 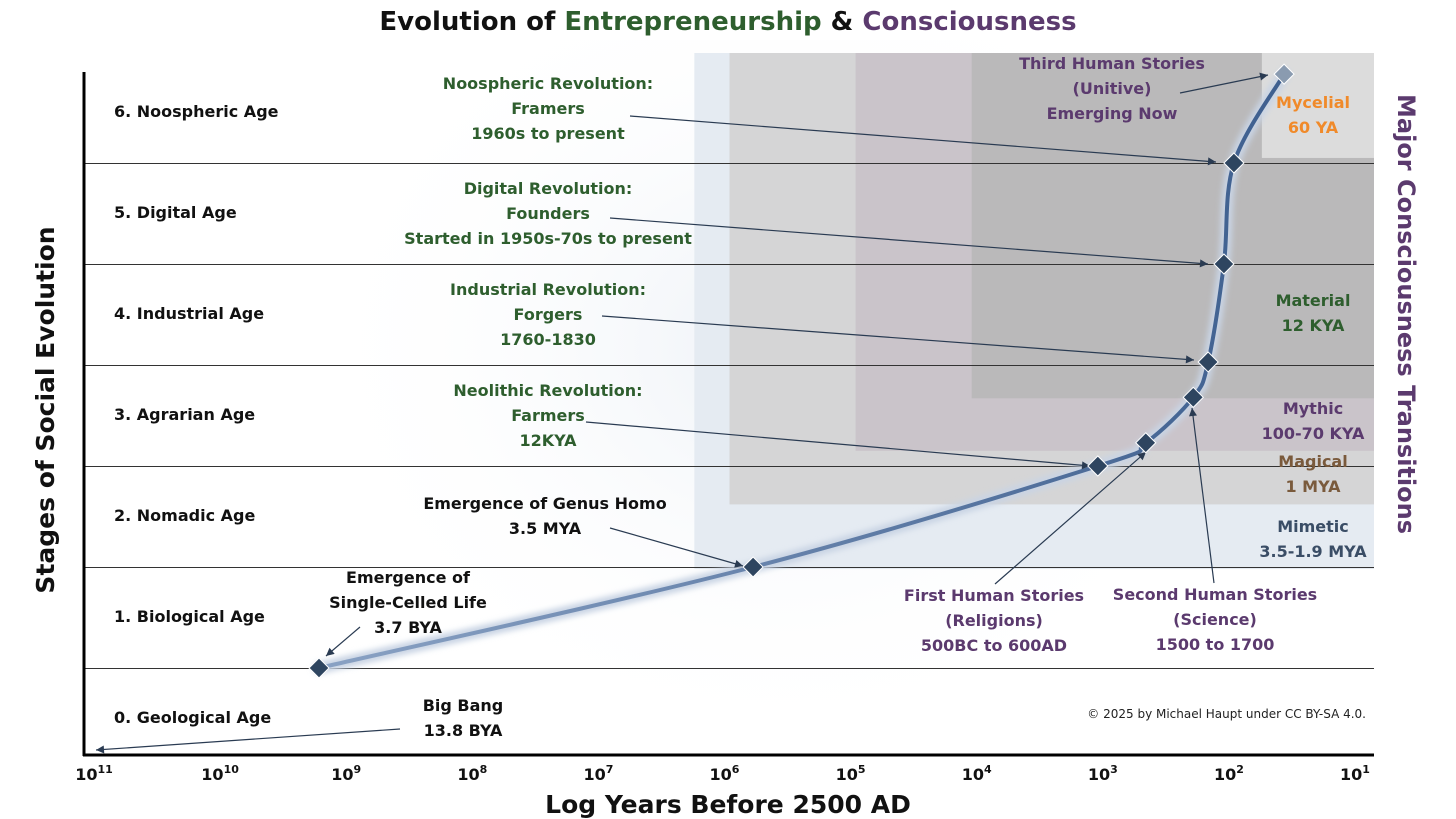 I want to click on x-tick-labels: 10¹¹ 10¹⁰ 10⁹ 10⁸ 10⁷ 10⁶ 10⁵ 10⁴ 10³ 10² 10¹, so click(x=722, y=773).